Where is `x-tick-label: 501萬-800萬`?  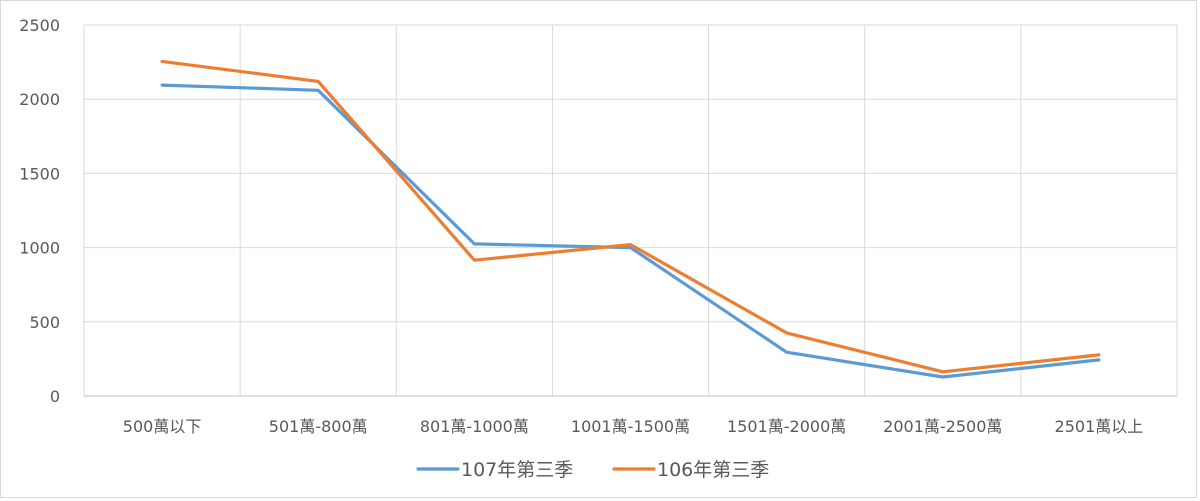 x-tick-label: 501萬-800萬 is located at coordinates (318, 426).